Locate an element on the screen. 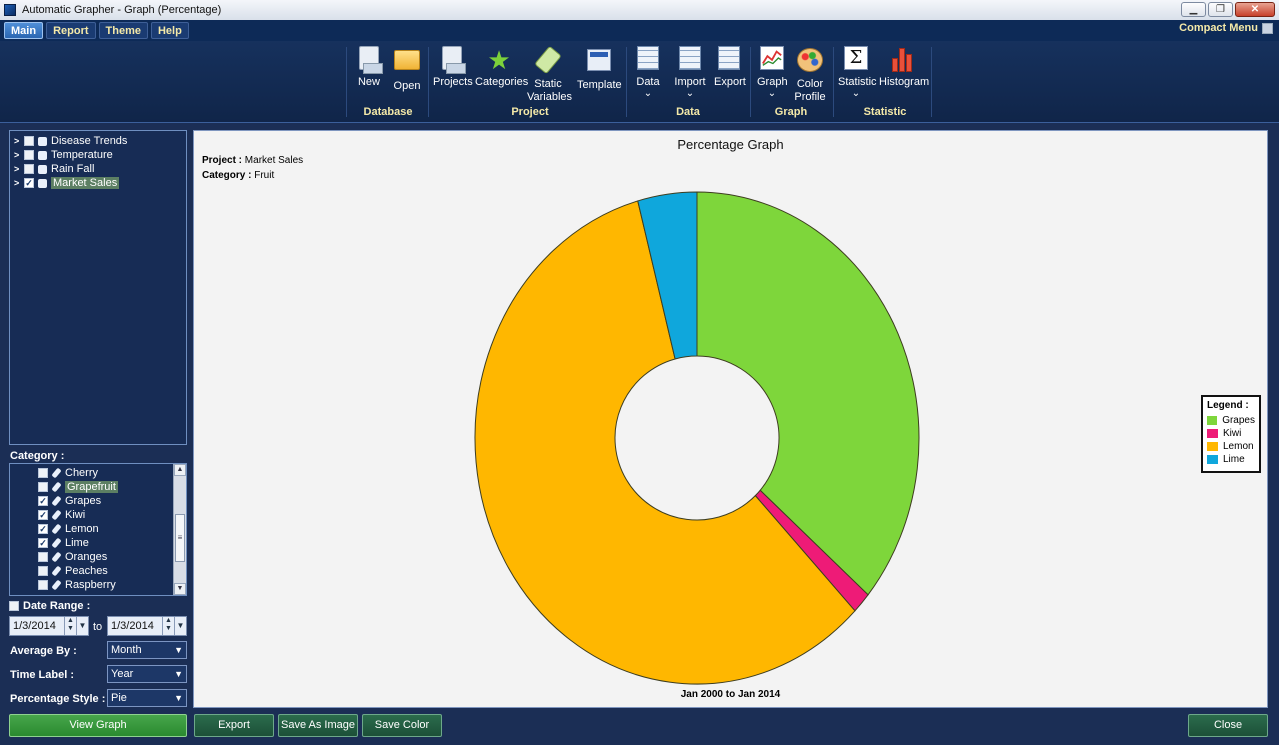 This screenshot has height=745, width=1279. graph-button: Graph ⌄ is located at coordinates (772, 72).